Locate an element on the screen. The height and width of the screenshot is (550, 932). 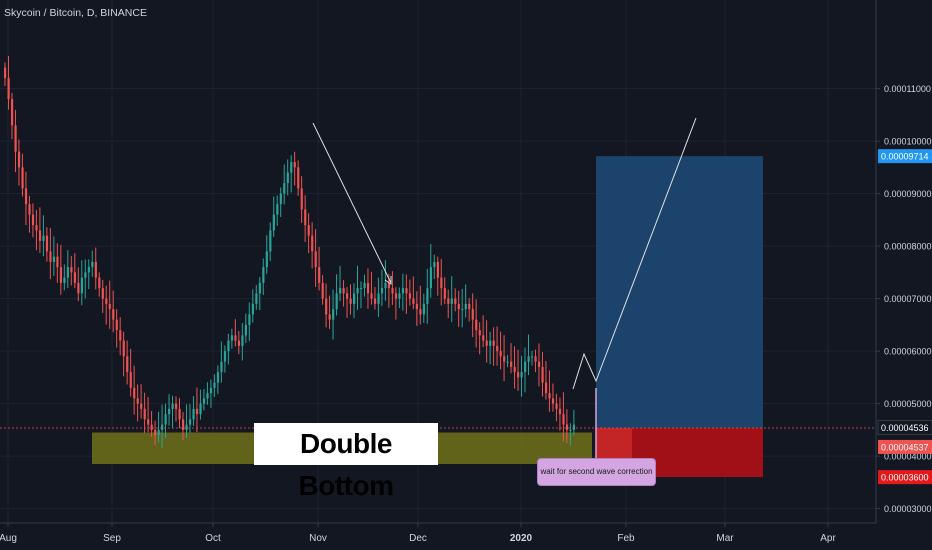
x-tick-label: Dec is located at coordinates (418, 538).